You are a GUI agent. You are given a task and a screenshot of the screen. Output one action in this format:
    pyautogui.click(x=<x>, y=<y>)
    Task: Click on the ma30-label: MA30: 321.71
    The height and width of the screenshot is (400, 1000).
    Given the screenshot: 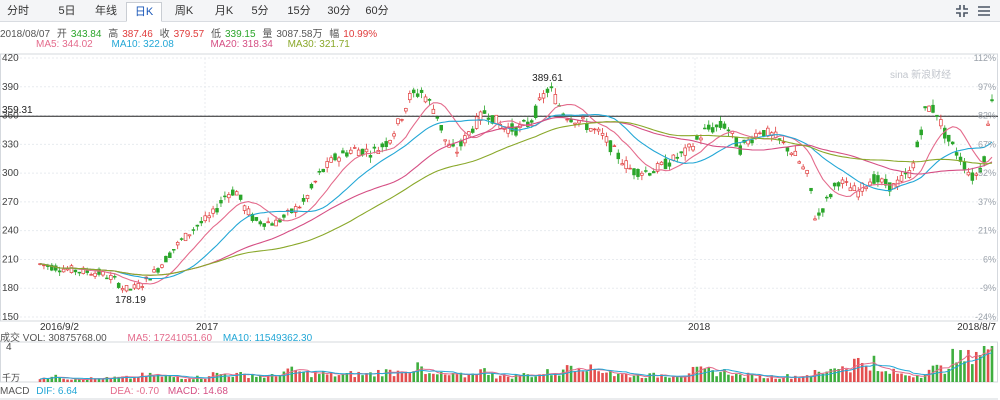 What is the action you would take?
    pyautogui.click(x=318, y=44)
    